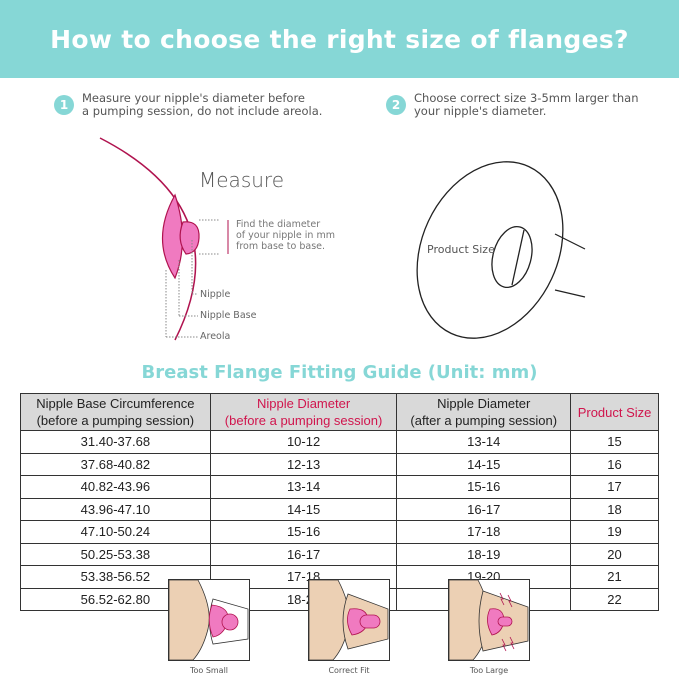  Describe the element at coordinates (189, 238) in the screenshot. I see `nipple-shape` at that location.